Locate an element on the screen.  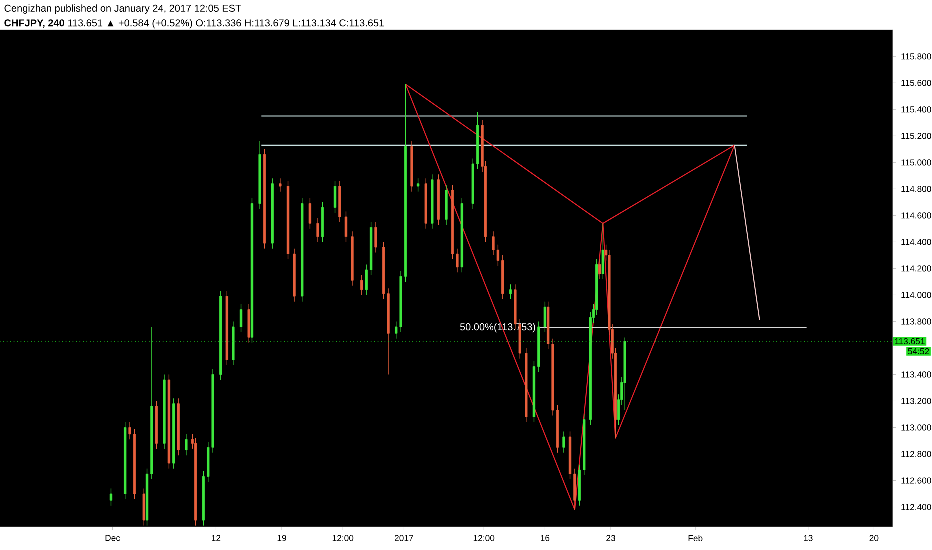
text: 54:52 is located at coordinates (919, 351).